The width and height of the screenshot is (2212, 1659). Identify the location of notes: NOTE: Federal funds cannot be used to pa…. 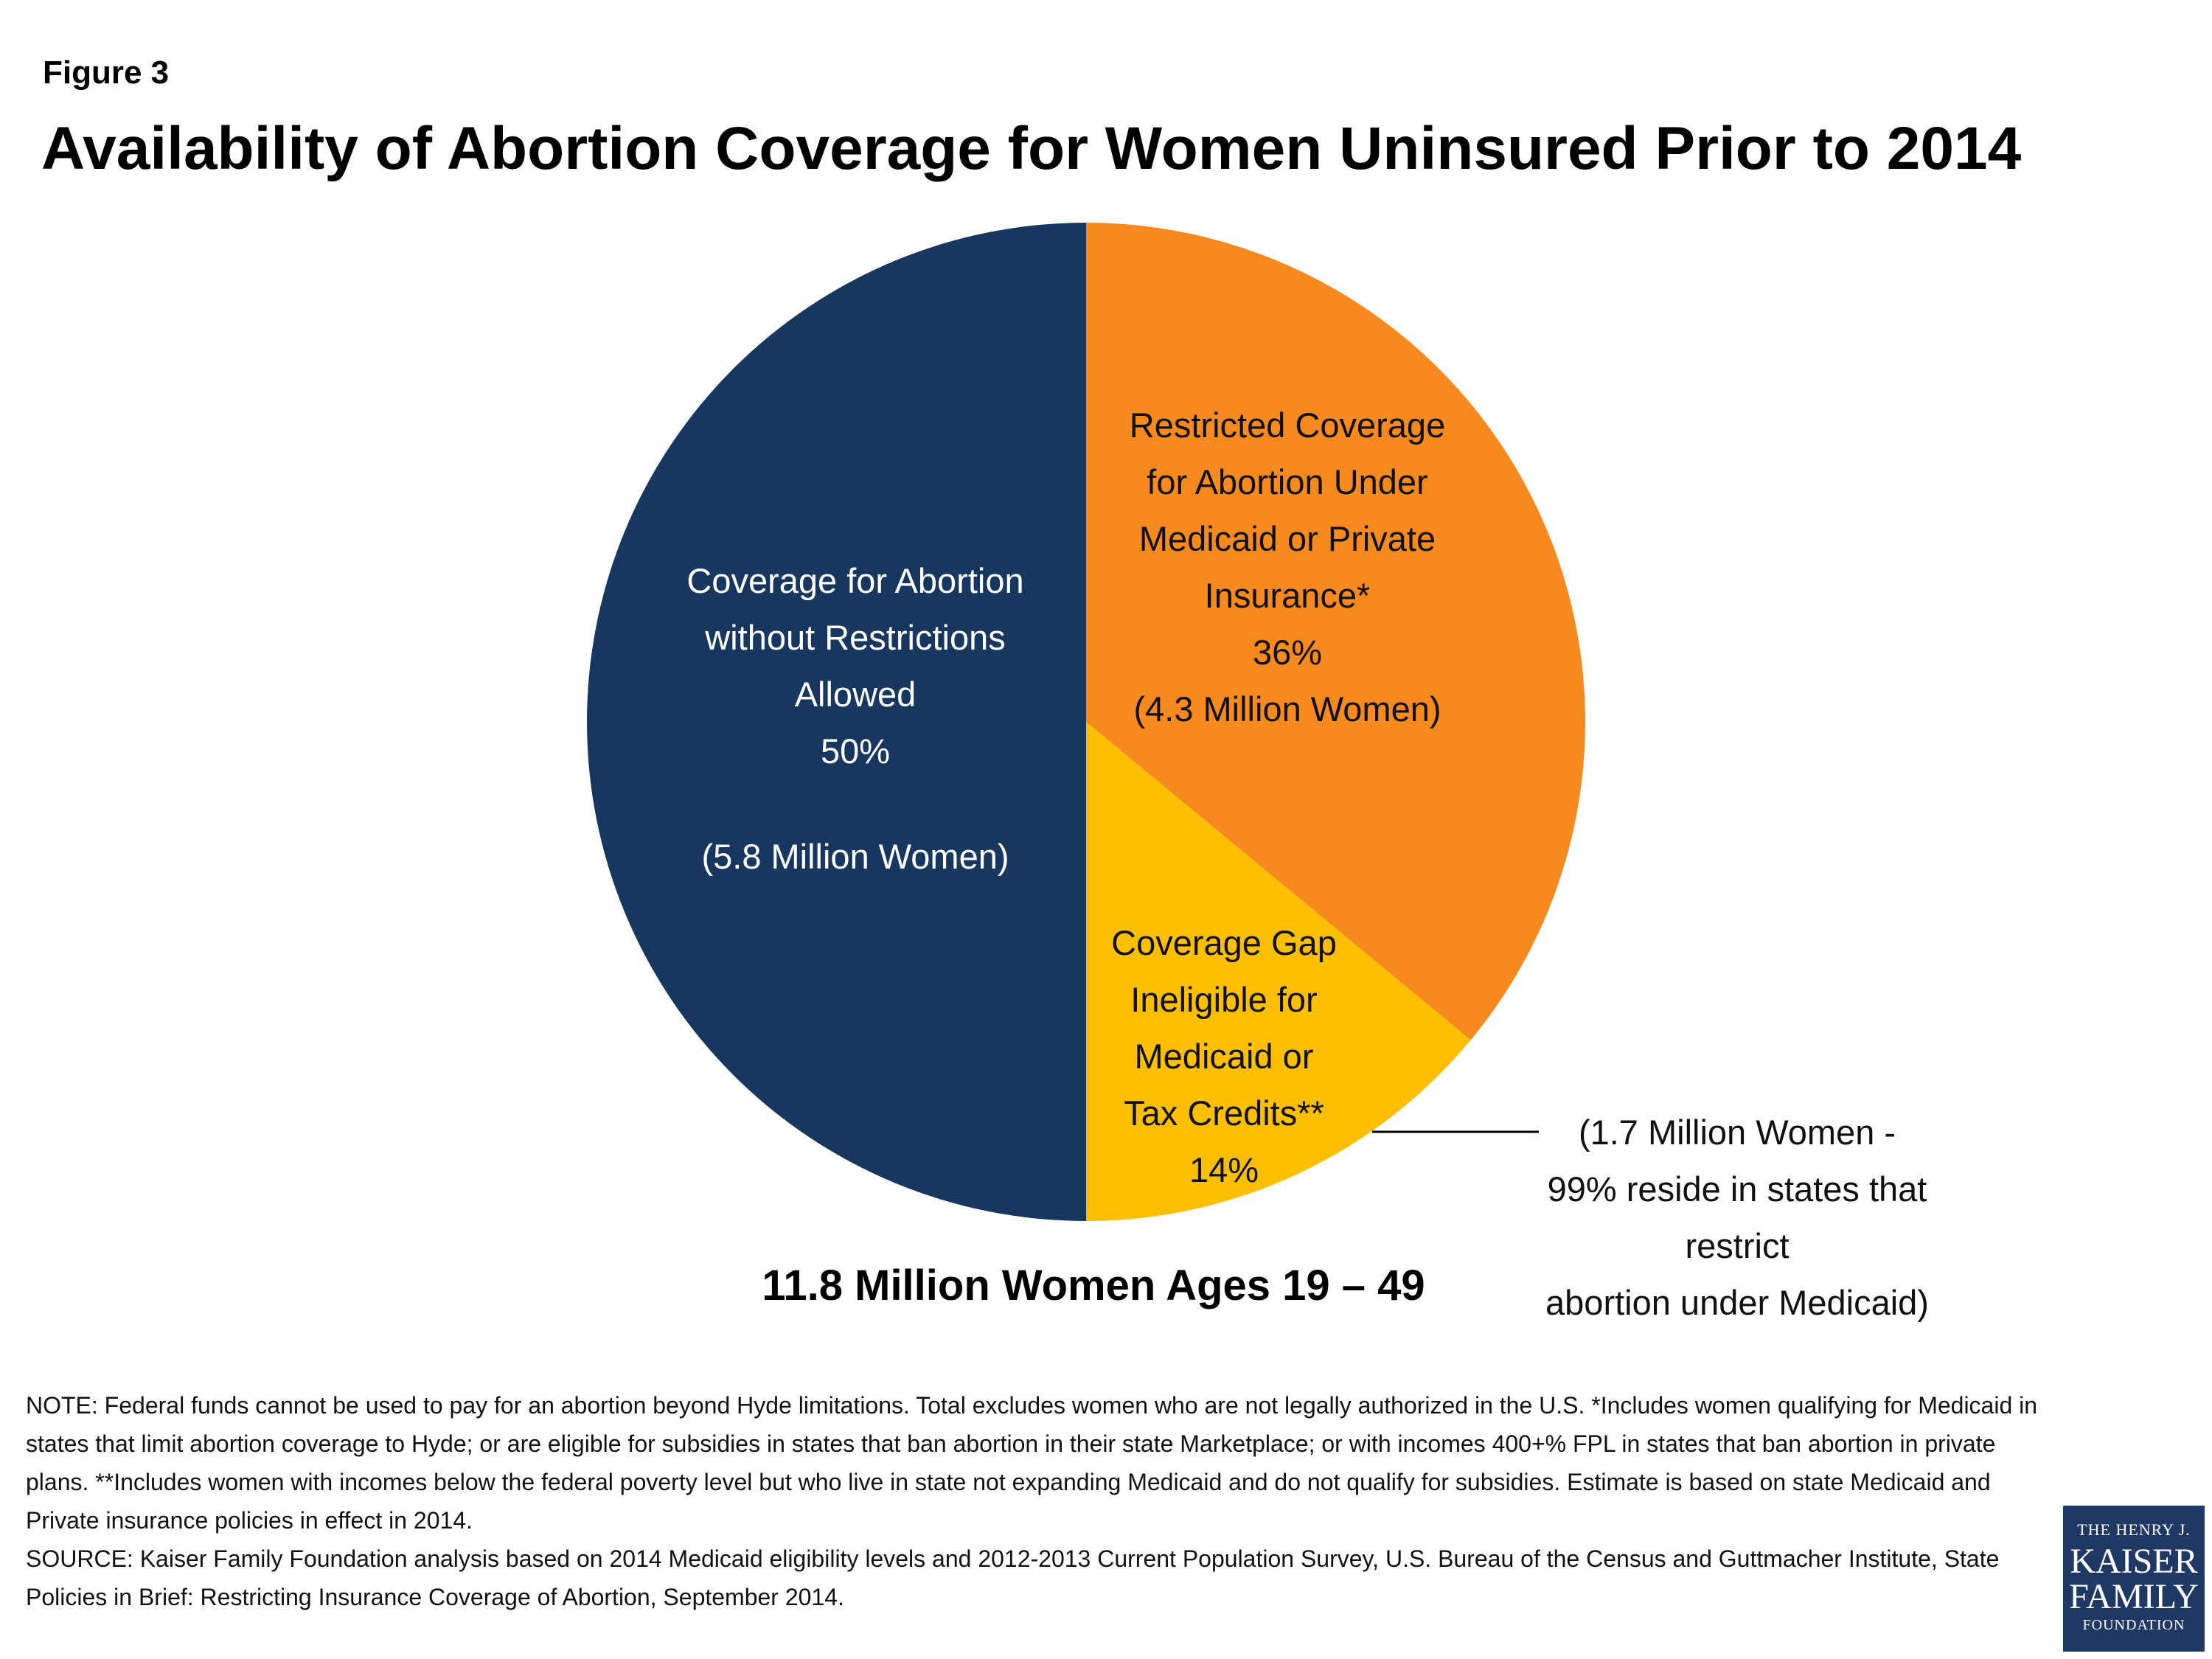
(1032, 1501).